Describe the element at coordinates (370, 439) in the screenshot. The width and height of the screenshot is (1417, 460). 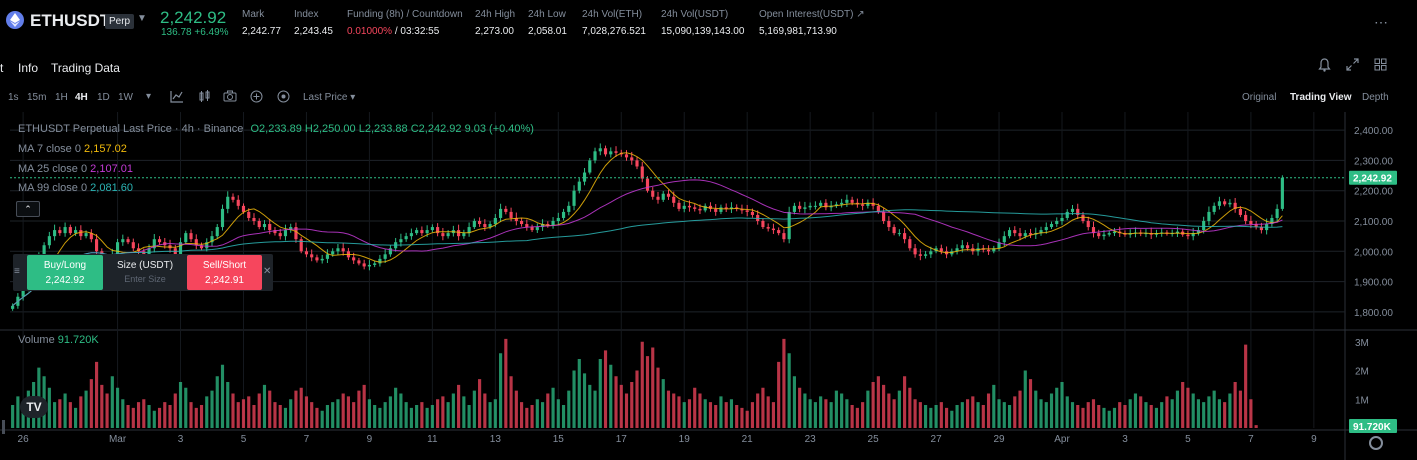
I see `time-tick-label: 9` at that location.